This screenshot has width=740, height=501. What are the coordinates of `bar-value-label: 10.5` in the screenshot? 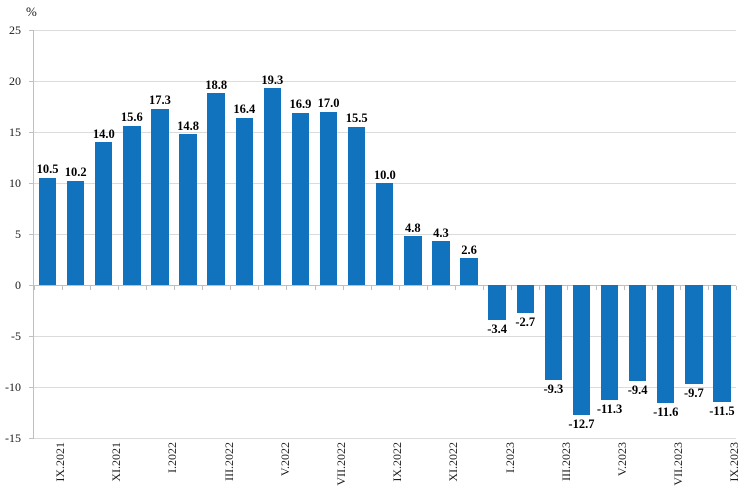 It's located at (47, 169).